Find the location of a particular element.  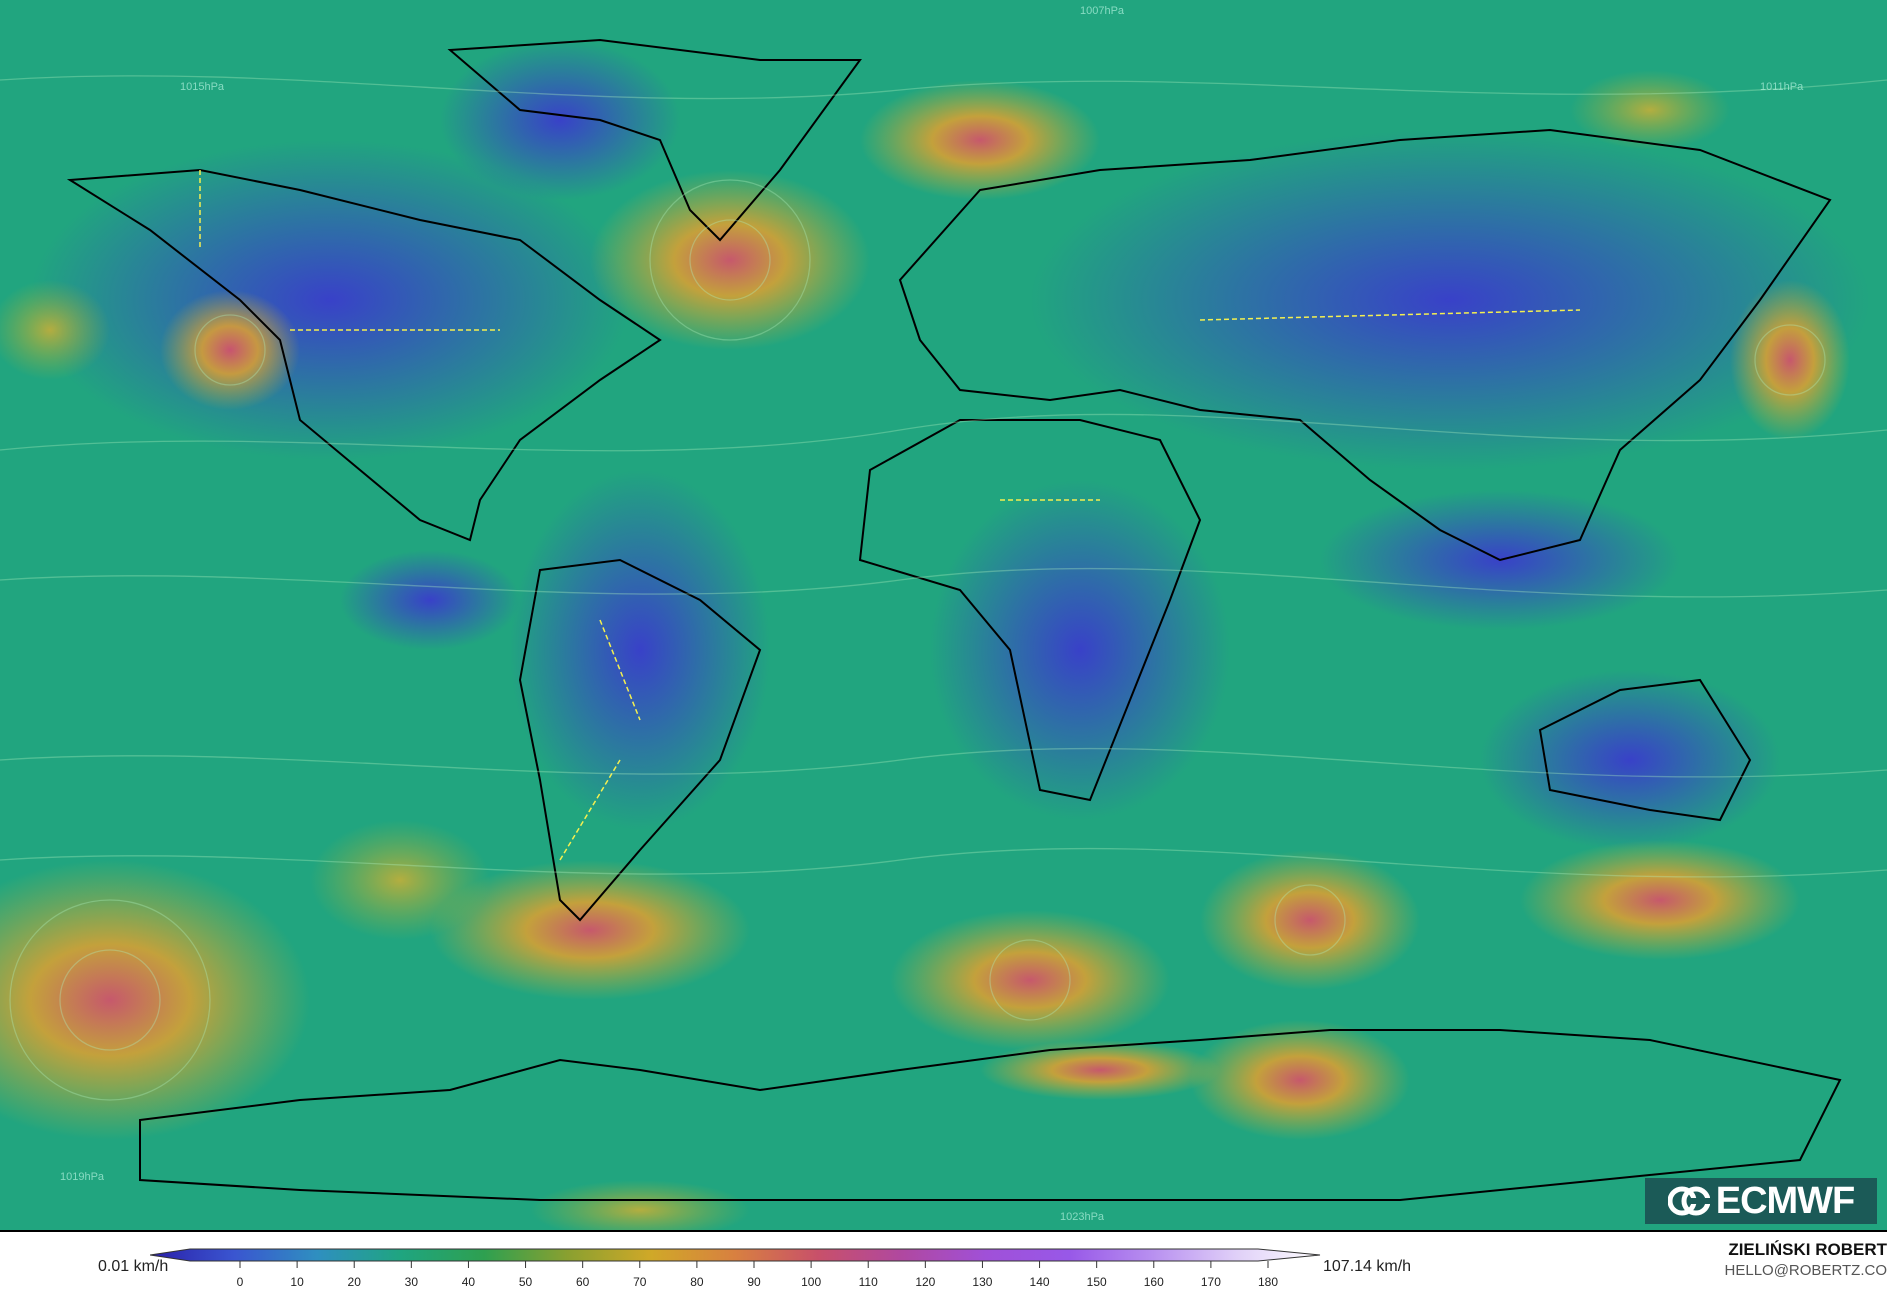

ecmwf-logo: ECMWF is located at coordinates (1761, 1201).